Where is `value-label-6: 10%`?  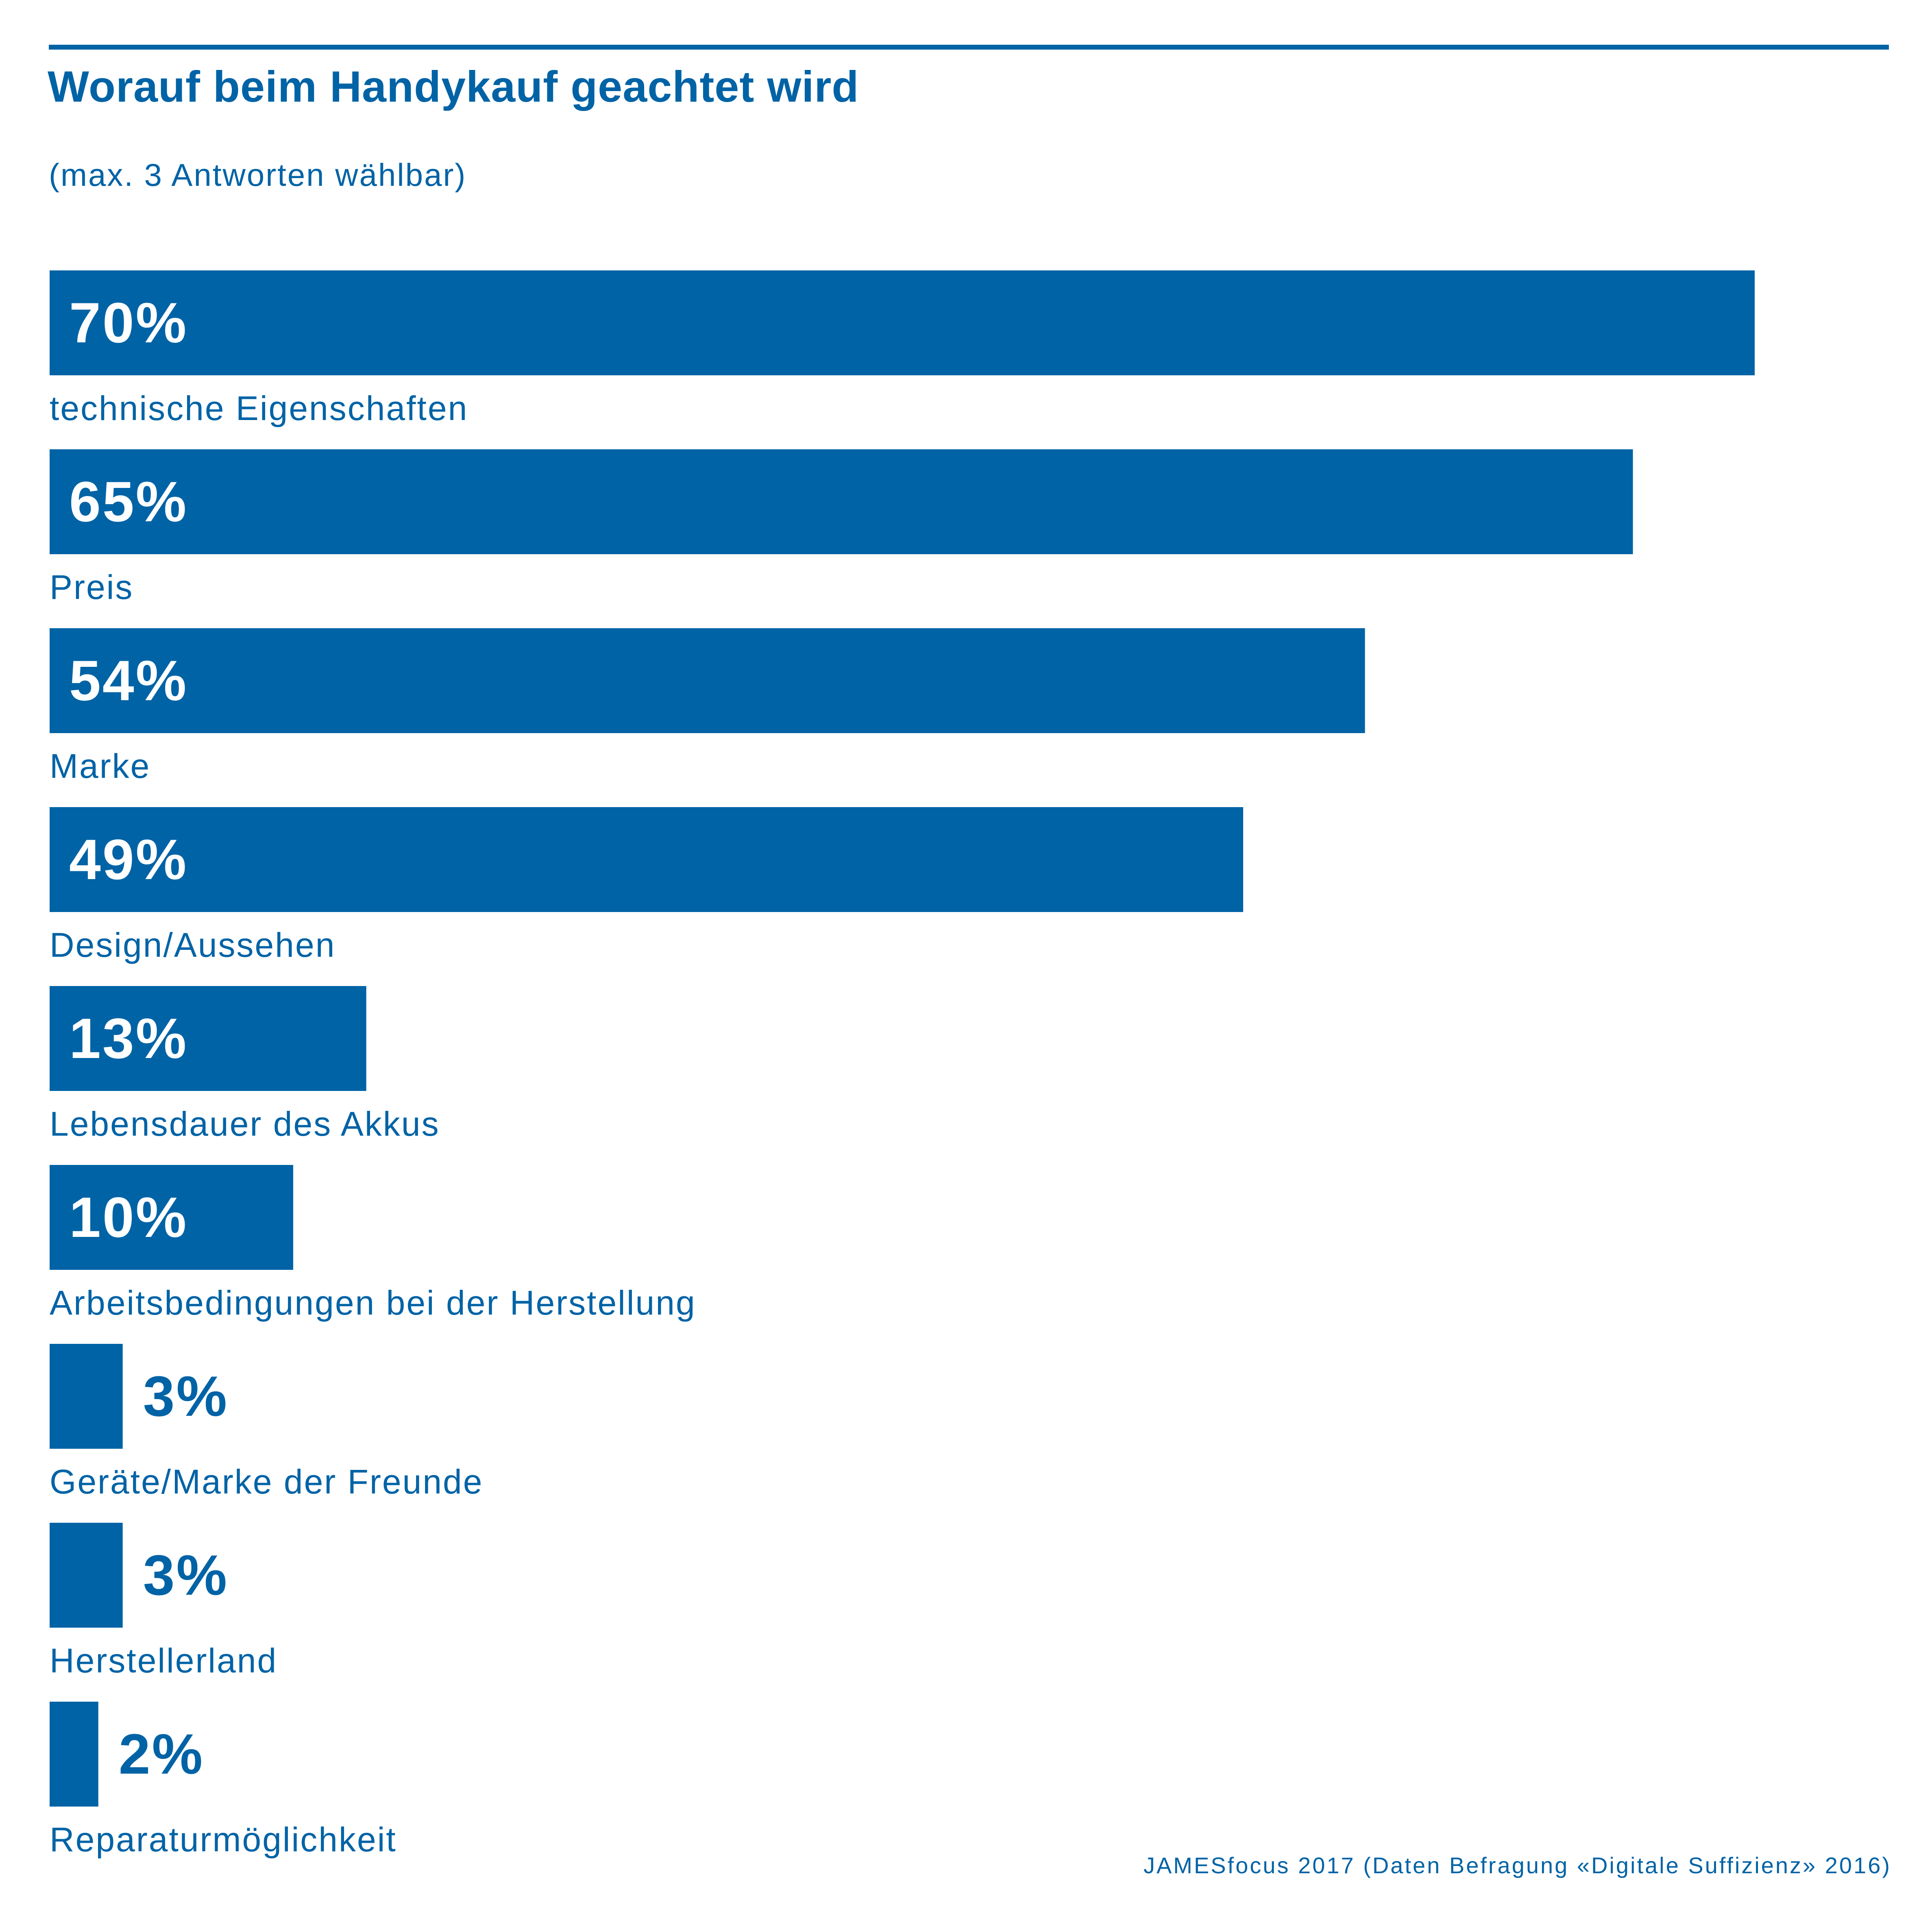 value-label-6: 10% is located at coordinates (128, 1217).